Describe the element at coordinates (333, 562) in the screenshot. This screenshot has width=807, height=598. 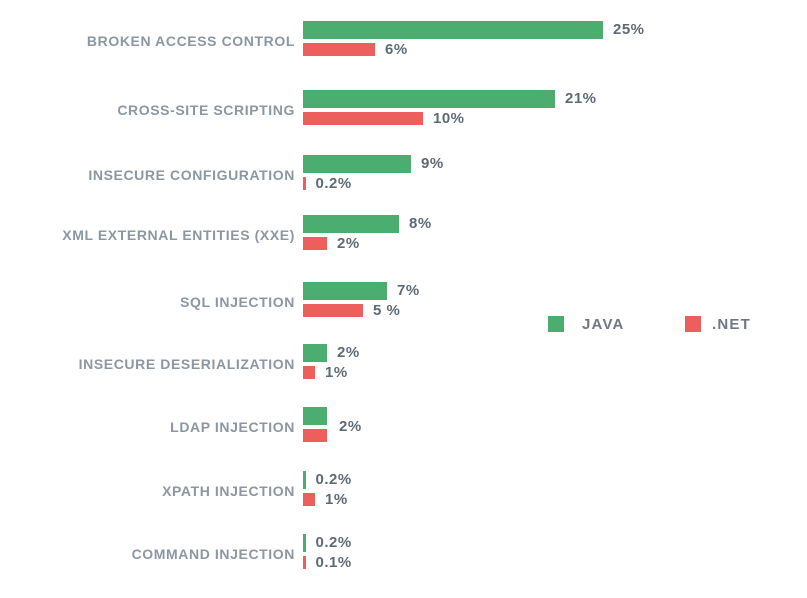
I see `net-value-label: 0.1%` at that location.